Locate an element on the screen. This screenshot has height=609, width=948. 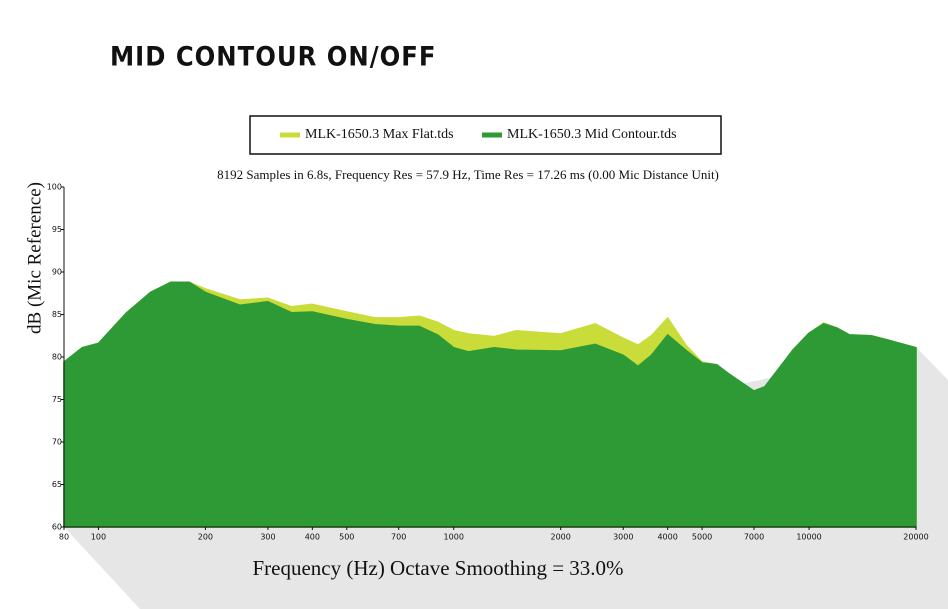
y-tick-label: 65 is located at coordinates (57, 484).